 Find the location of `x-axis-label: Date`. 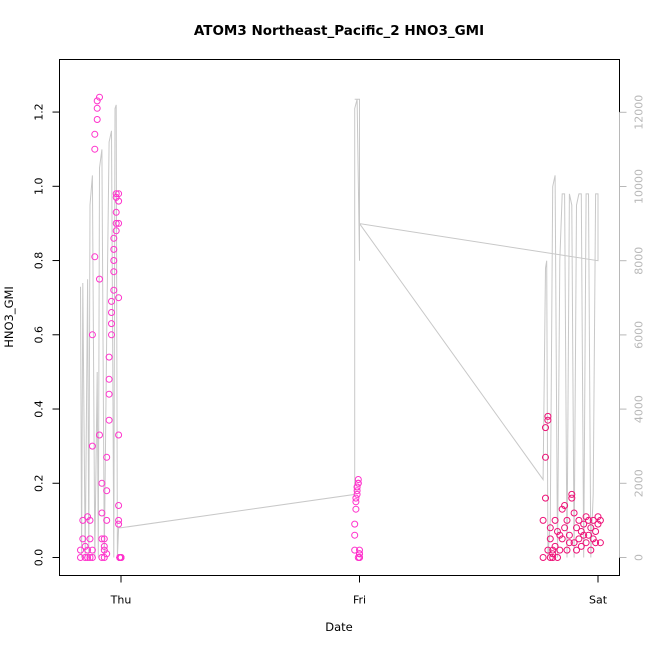

x-axis-label: Date is located at coordinates (339, 627).